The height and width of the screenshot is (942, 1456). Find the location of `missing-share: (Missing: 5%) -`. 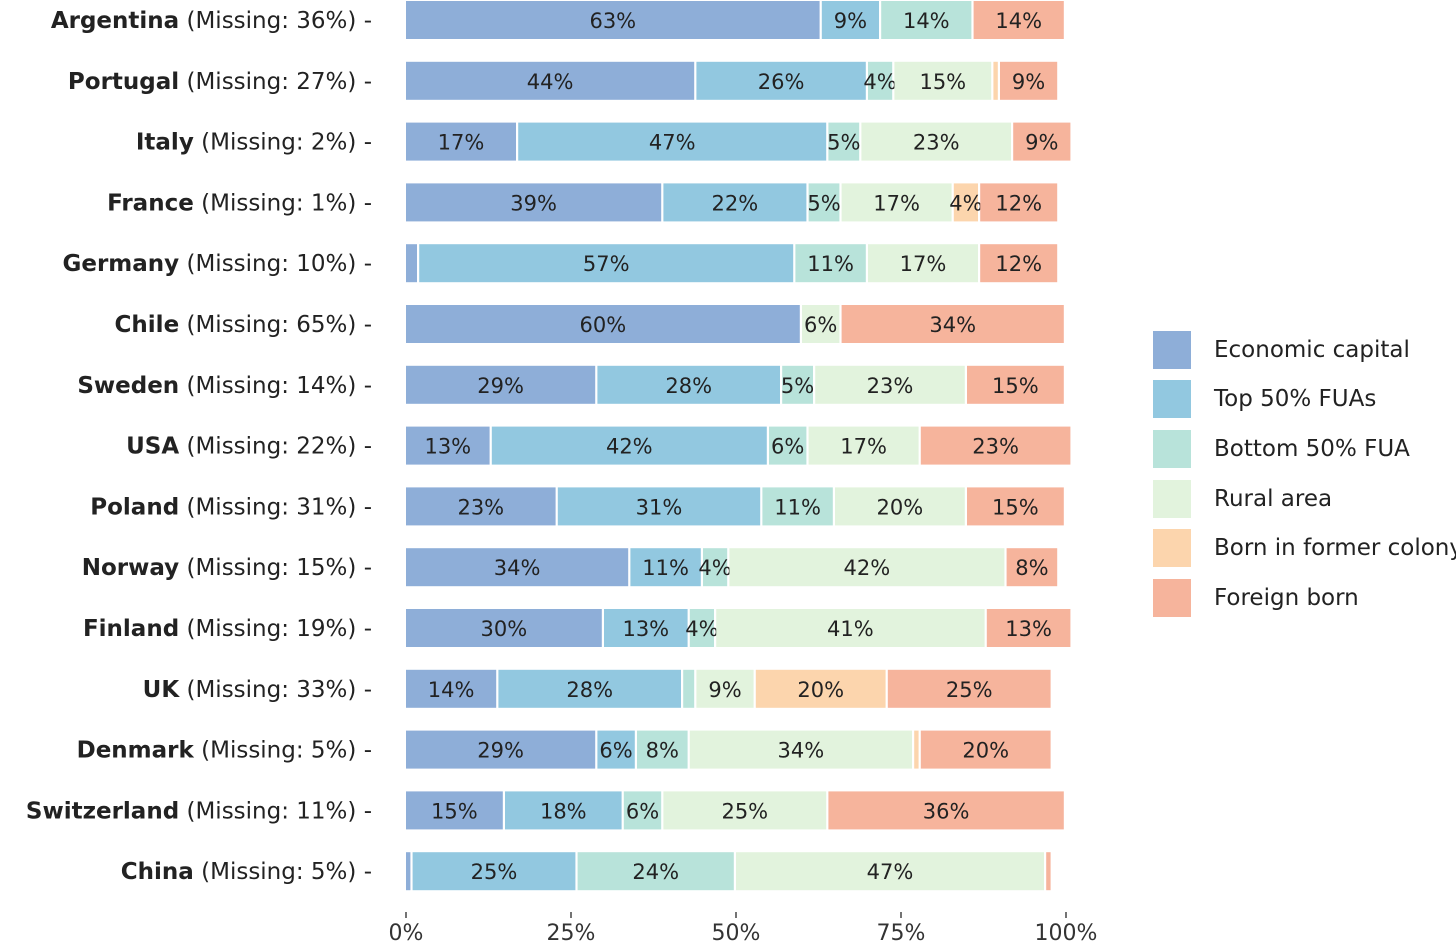

missing-share: (Missing: 5%) - is located at coordinates (283, 872).